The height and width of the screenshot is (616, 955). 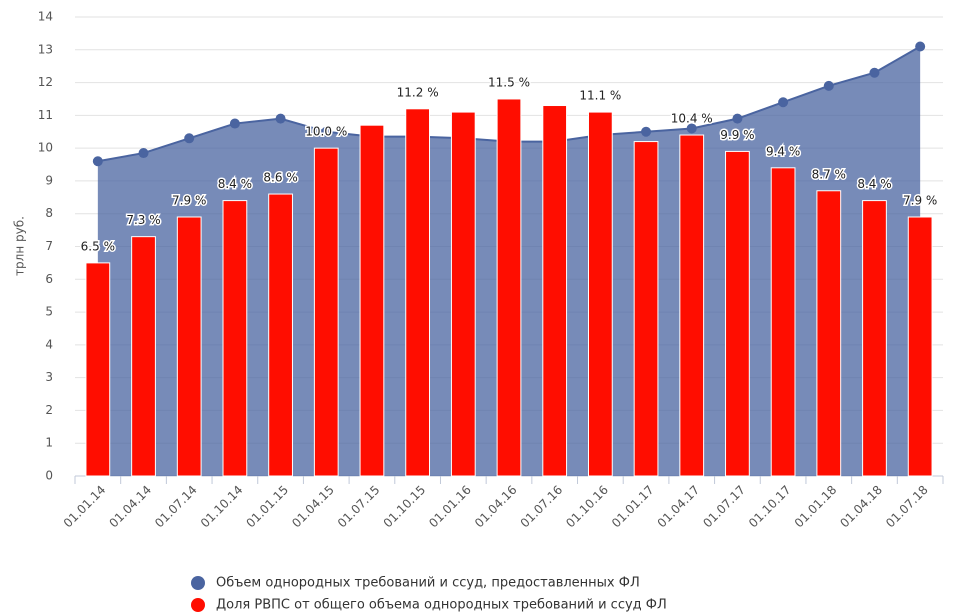 What do you see at coordinates (49, 180) in the screenshot?
I see `y-tick-label: 9` at bounding box center [49, 180].